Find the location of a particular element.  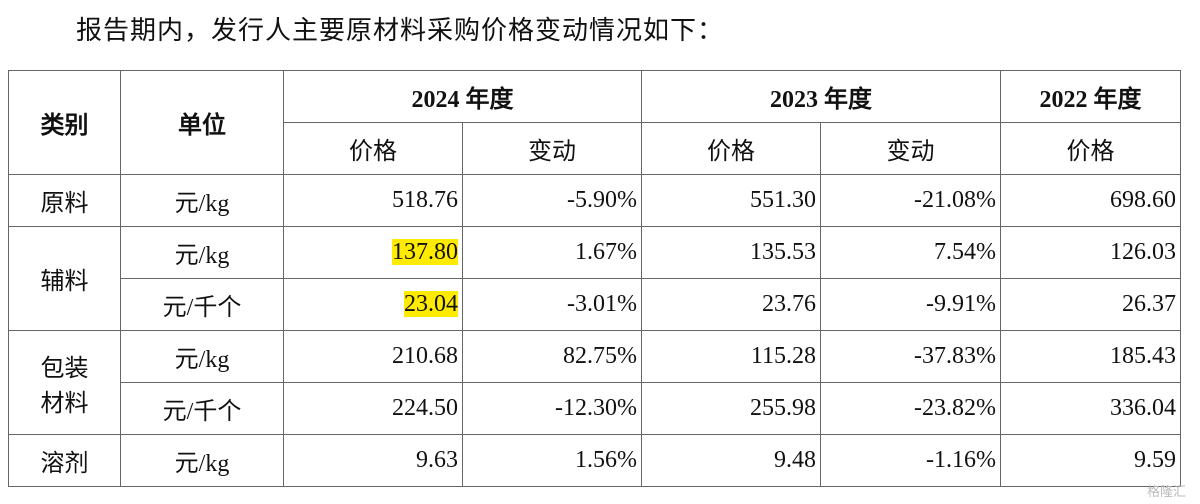

category-text: 辅料 is located at coordinates (64, 282).